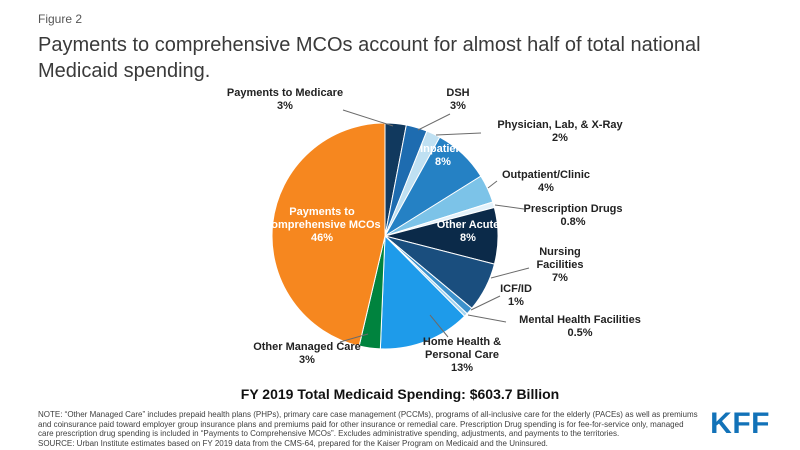 The height and width of the screenshot is (450, 800). What do you see at coordinates (285, 93) in the screenshot?
I see `pie-label-text: Payments to Medicare` at bounding box center [285, 93].